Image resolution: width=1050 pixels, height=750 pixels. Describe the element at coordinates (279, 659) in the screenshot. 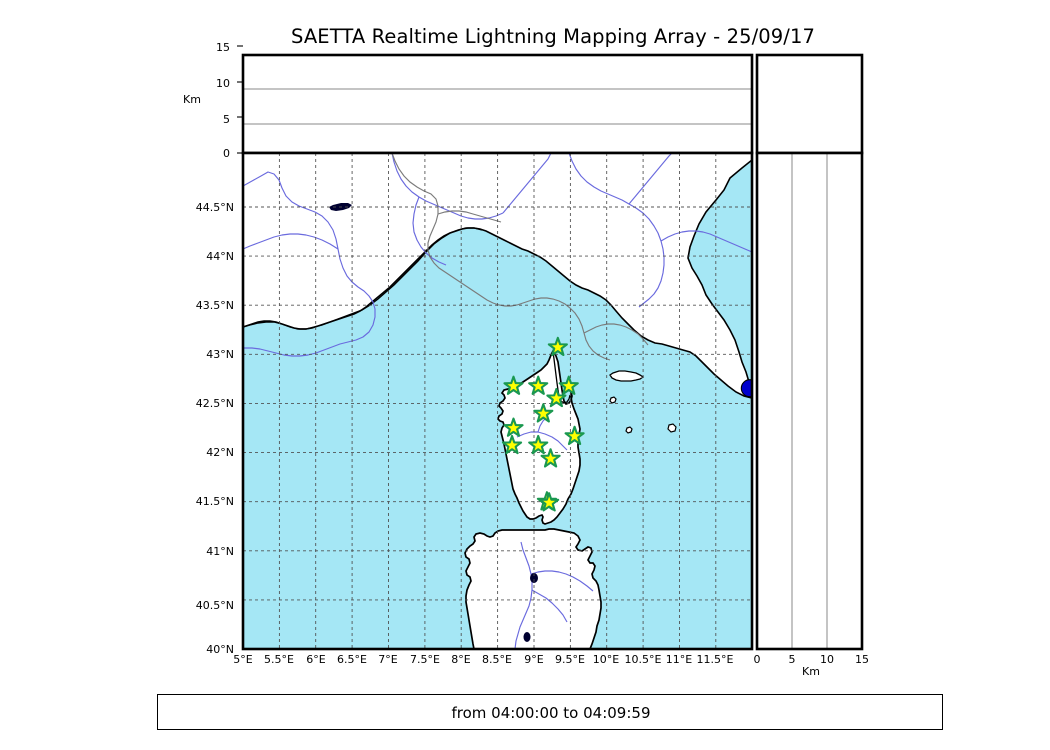

I see `map-xtick-5.5E: 5.5°E` at that location.